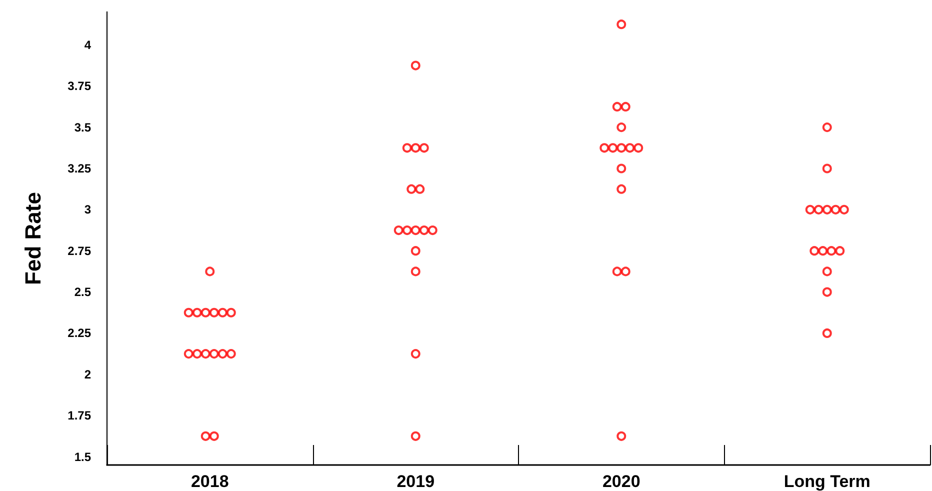  What do you see at coordinates (80, 333) in the screenshot?
I see `y-tick-label: 2.25` at bounding box center [80, 333].